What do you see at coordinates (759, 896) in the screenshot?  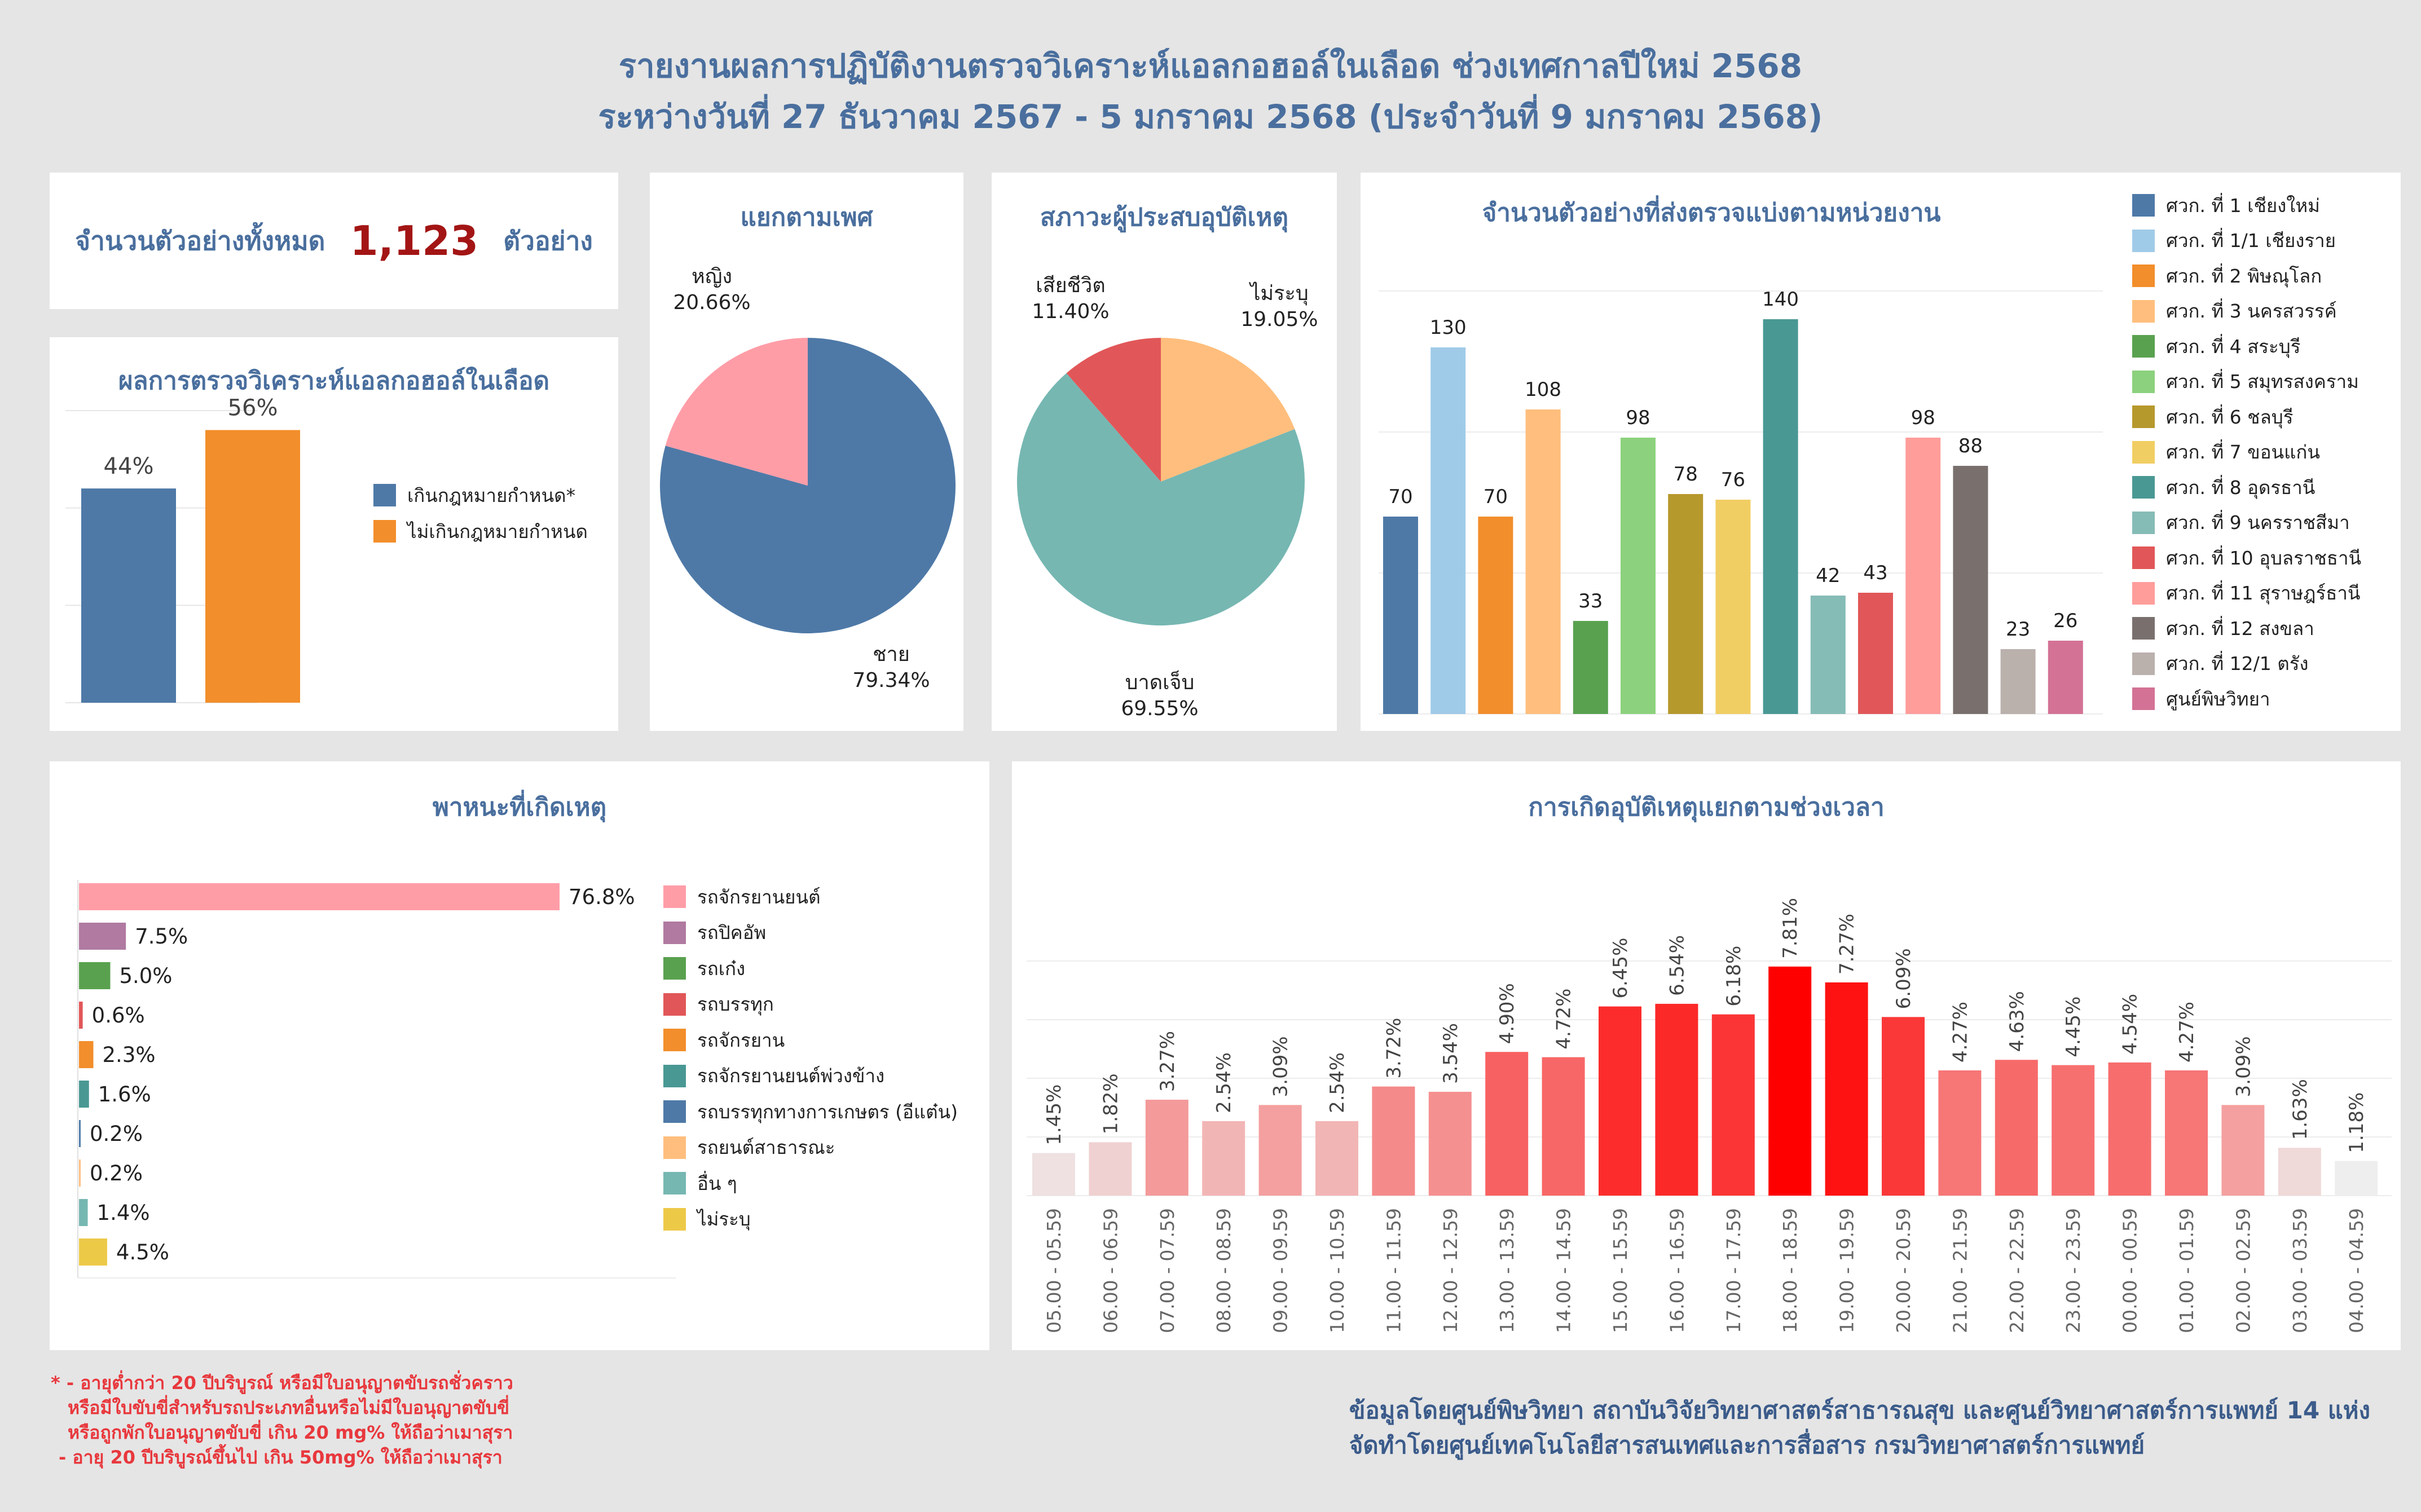 I see `legend-label: รถจักรยานยนต์` at bounding box center [759, 896].